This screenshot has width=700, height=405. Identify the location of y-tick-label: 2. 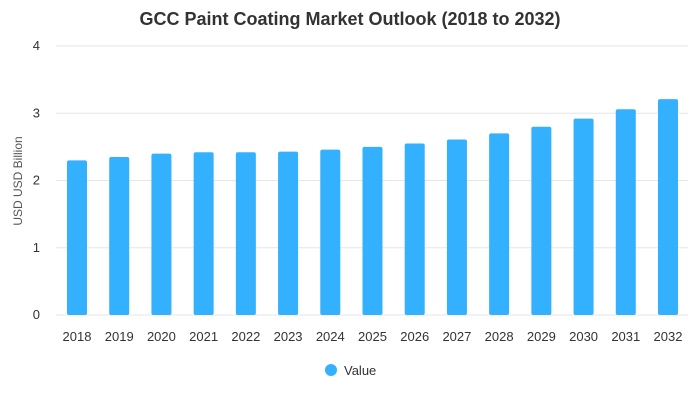
(36, 180).